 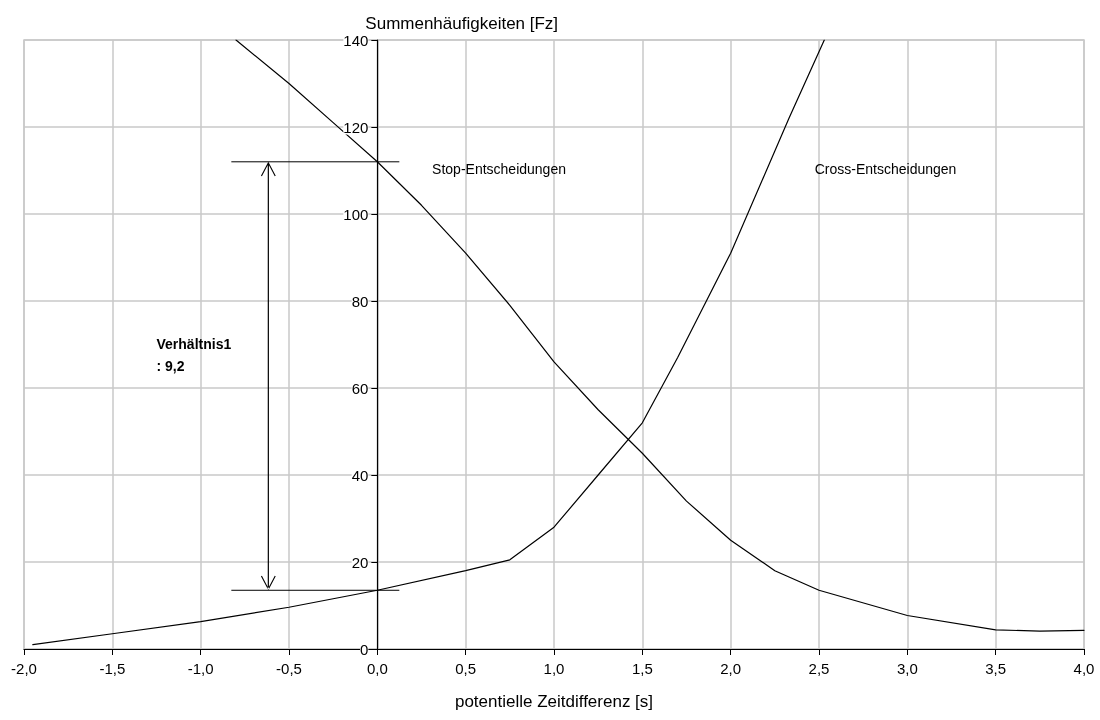 I want to click on x-tick-label: 2,5, so click(x=819, y=668).